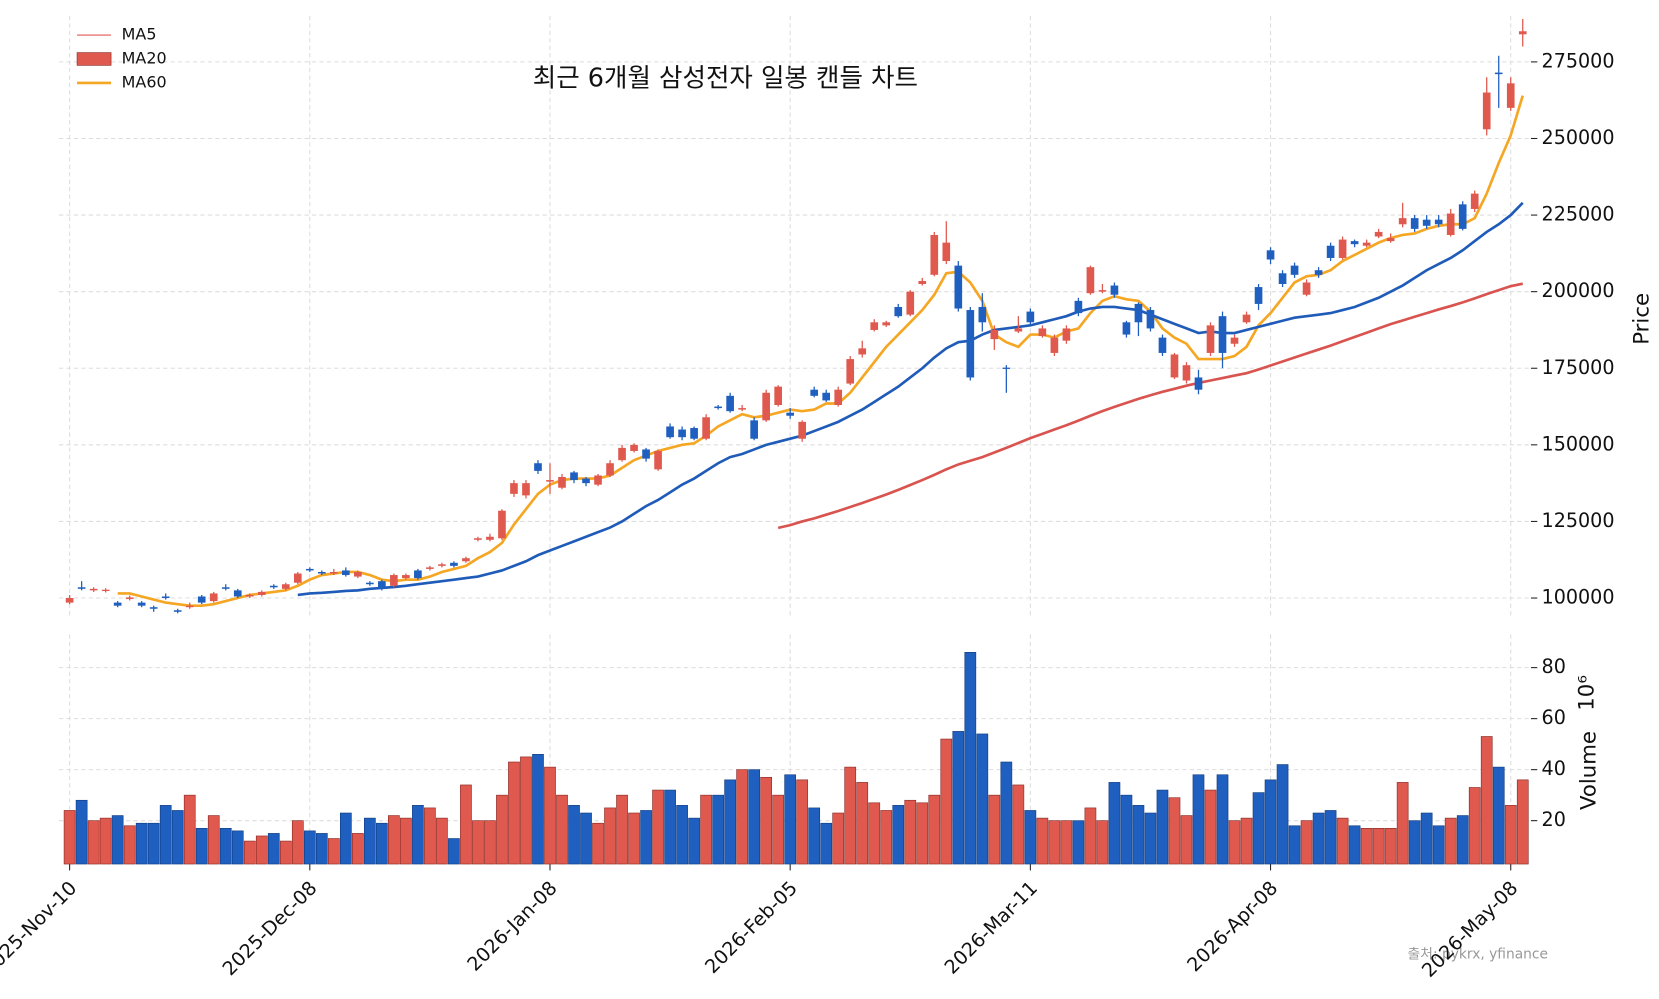 The width and height of the screenshot is (1659, 999). Describe the element at coordinates (1588, 770) in the screenshot. I see `volume-axis-label: Volume` at that location.